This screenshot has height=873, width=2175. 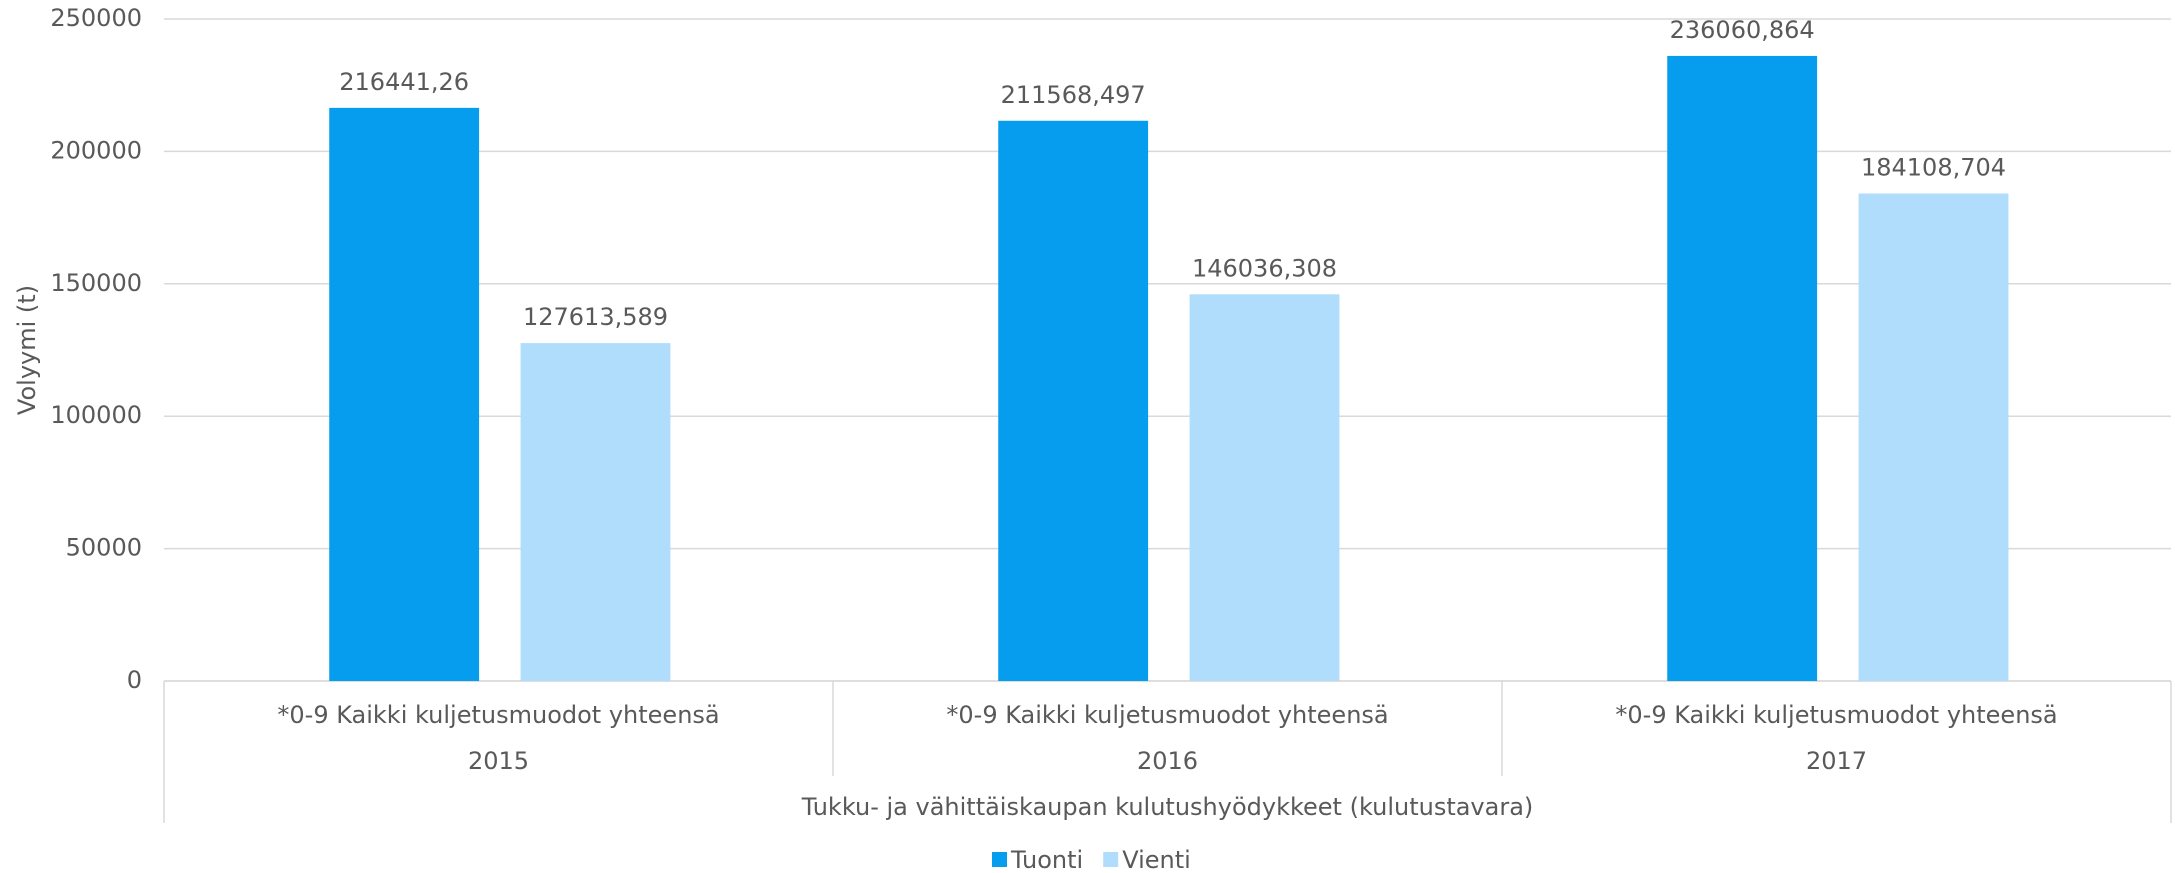 I want to click on x-tick-label: 2016, so click(x=1167, y=761).